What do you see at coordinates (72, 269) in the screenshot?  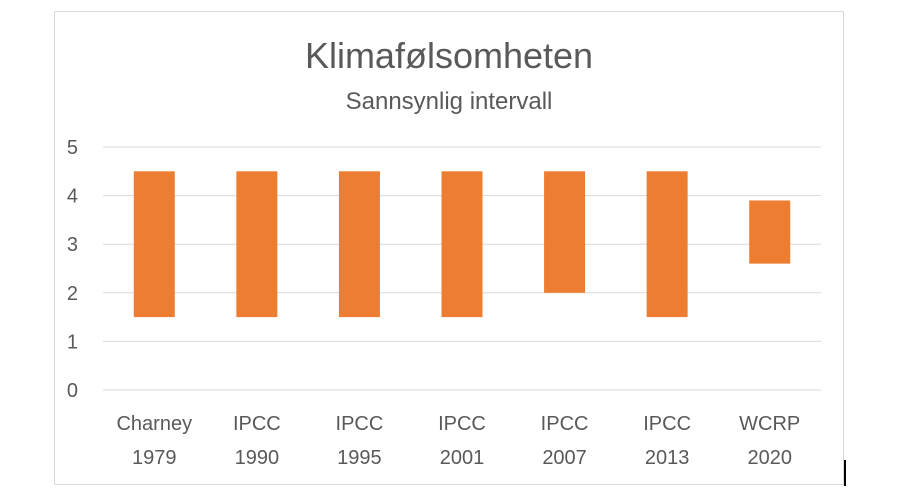 I see `y-axis-ticks: 0 1 2 3 4 5` at bounding box center [72, 269].